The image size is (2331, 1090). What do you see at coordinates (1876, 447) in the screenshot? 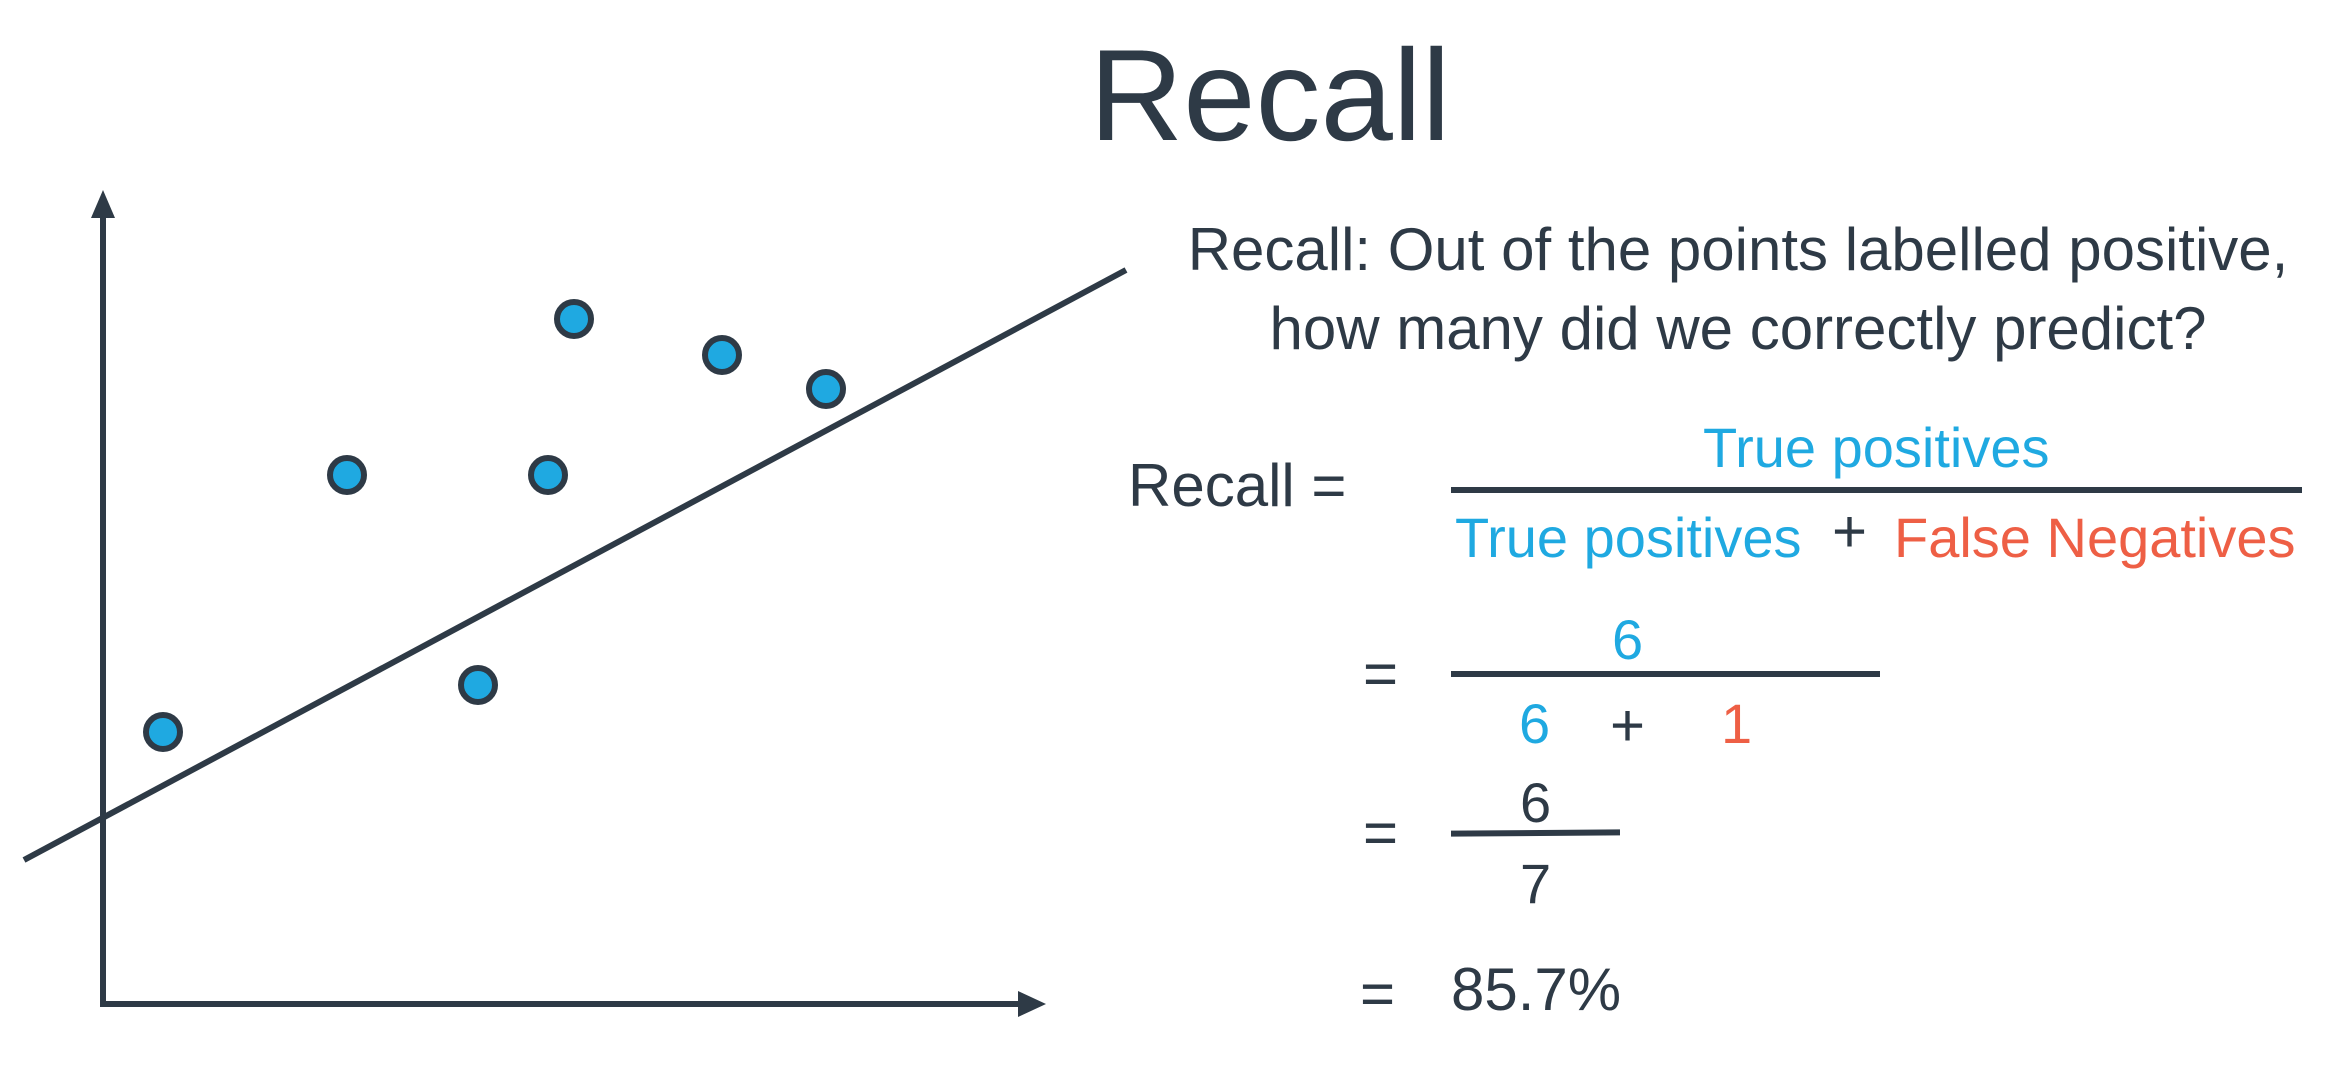
I see `formula-numerator: True positives` at bounding box center [1876, 447].